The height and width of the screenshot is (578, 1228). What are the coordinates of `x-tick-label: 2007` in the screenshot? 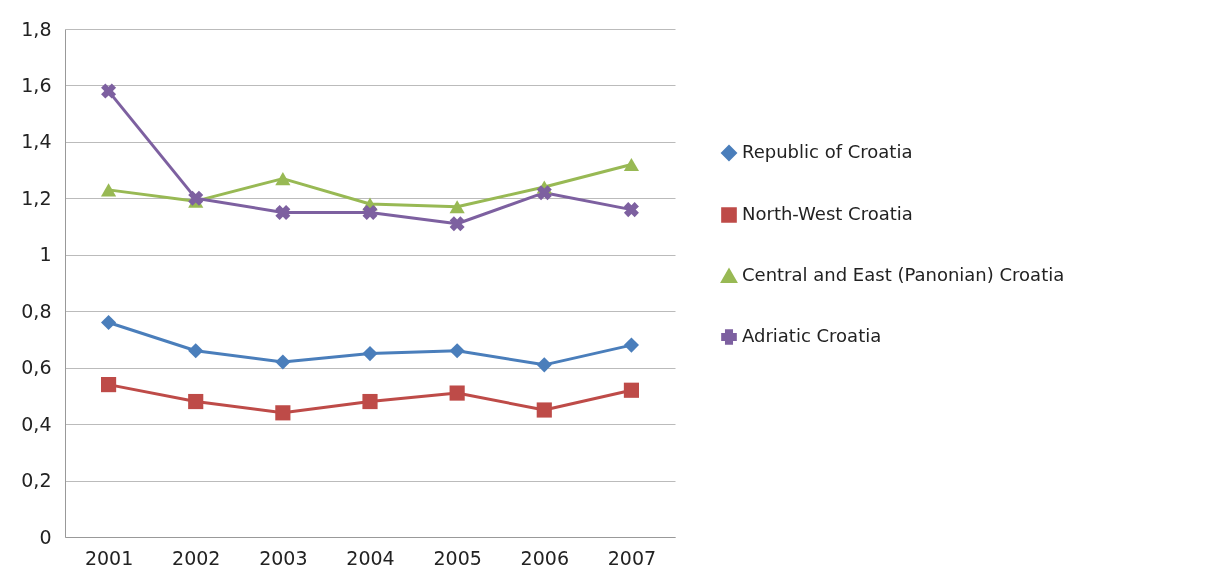 It's located at (632, 557).